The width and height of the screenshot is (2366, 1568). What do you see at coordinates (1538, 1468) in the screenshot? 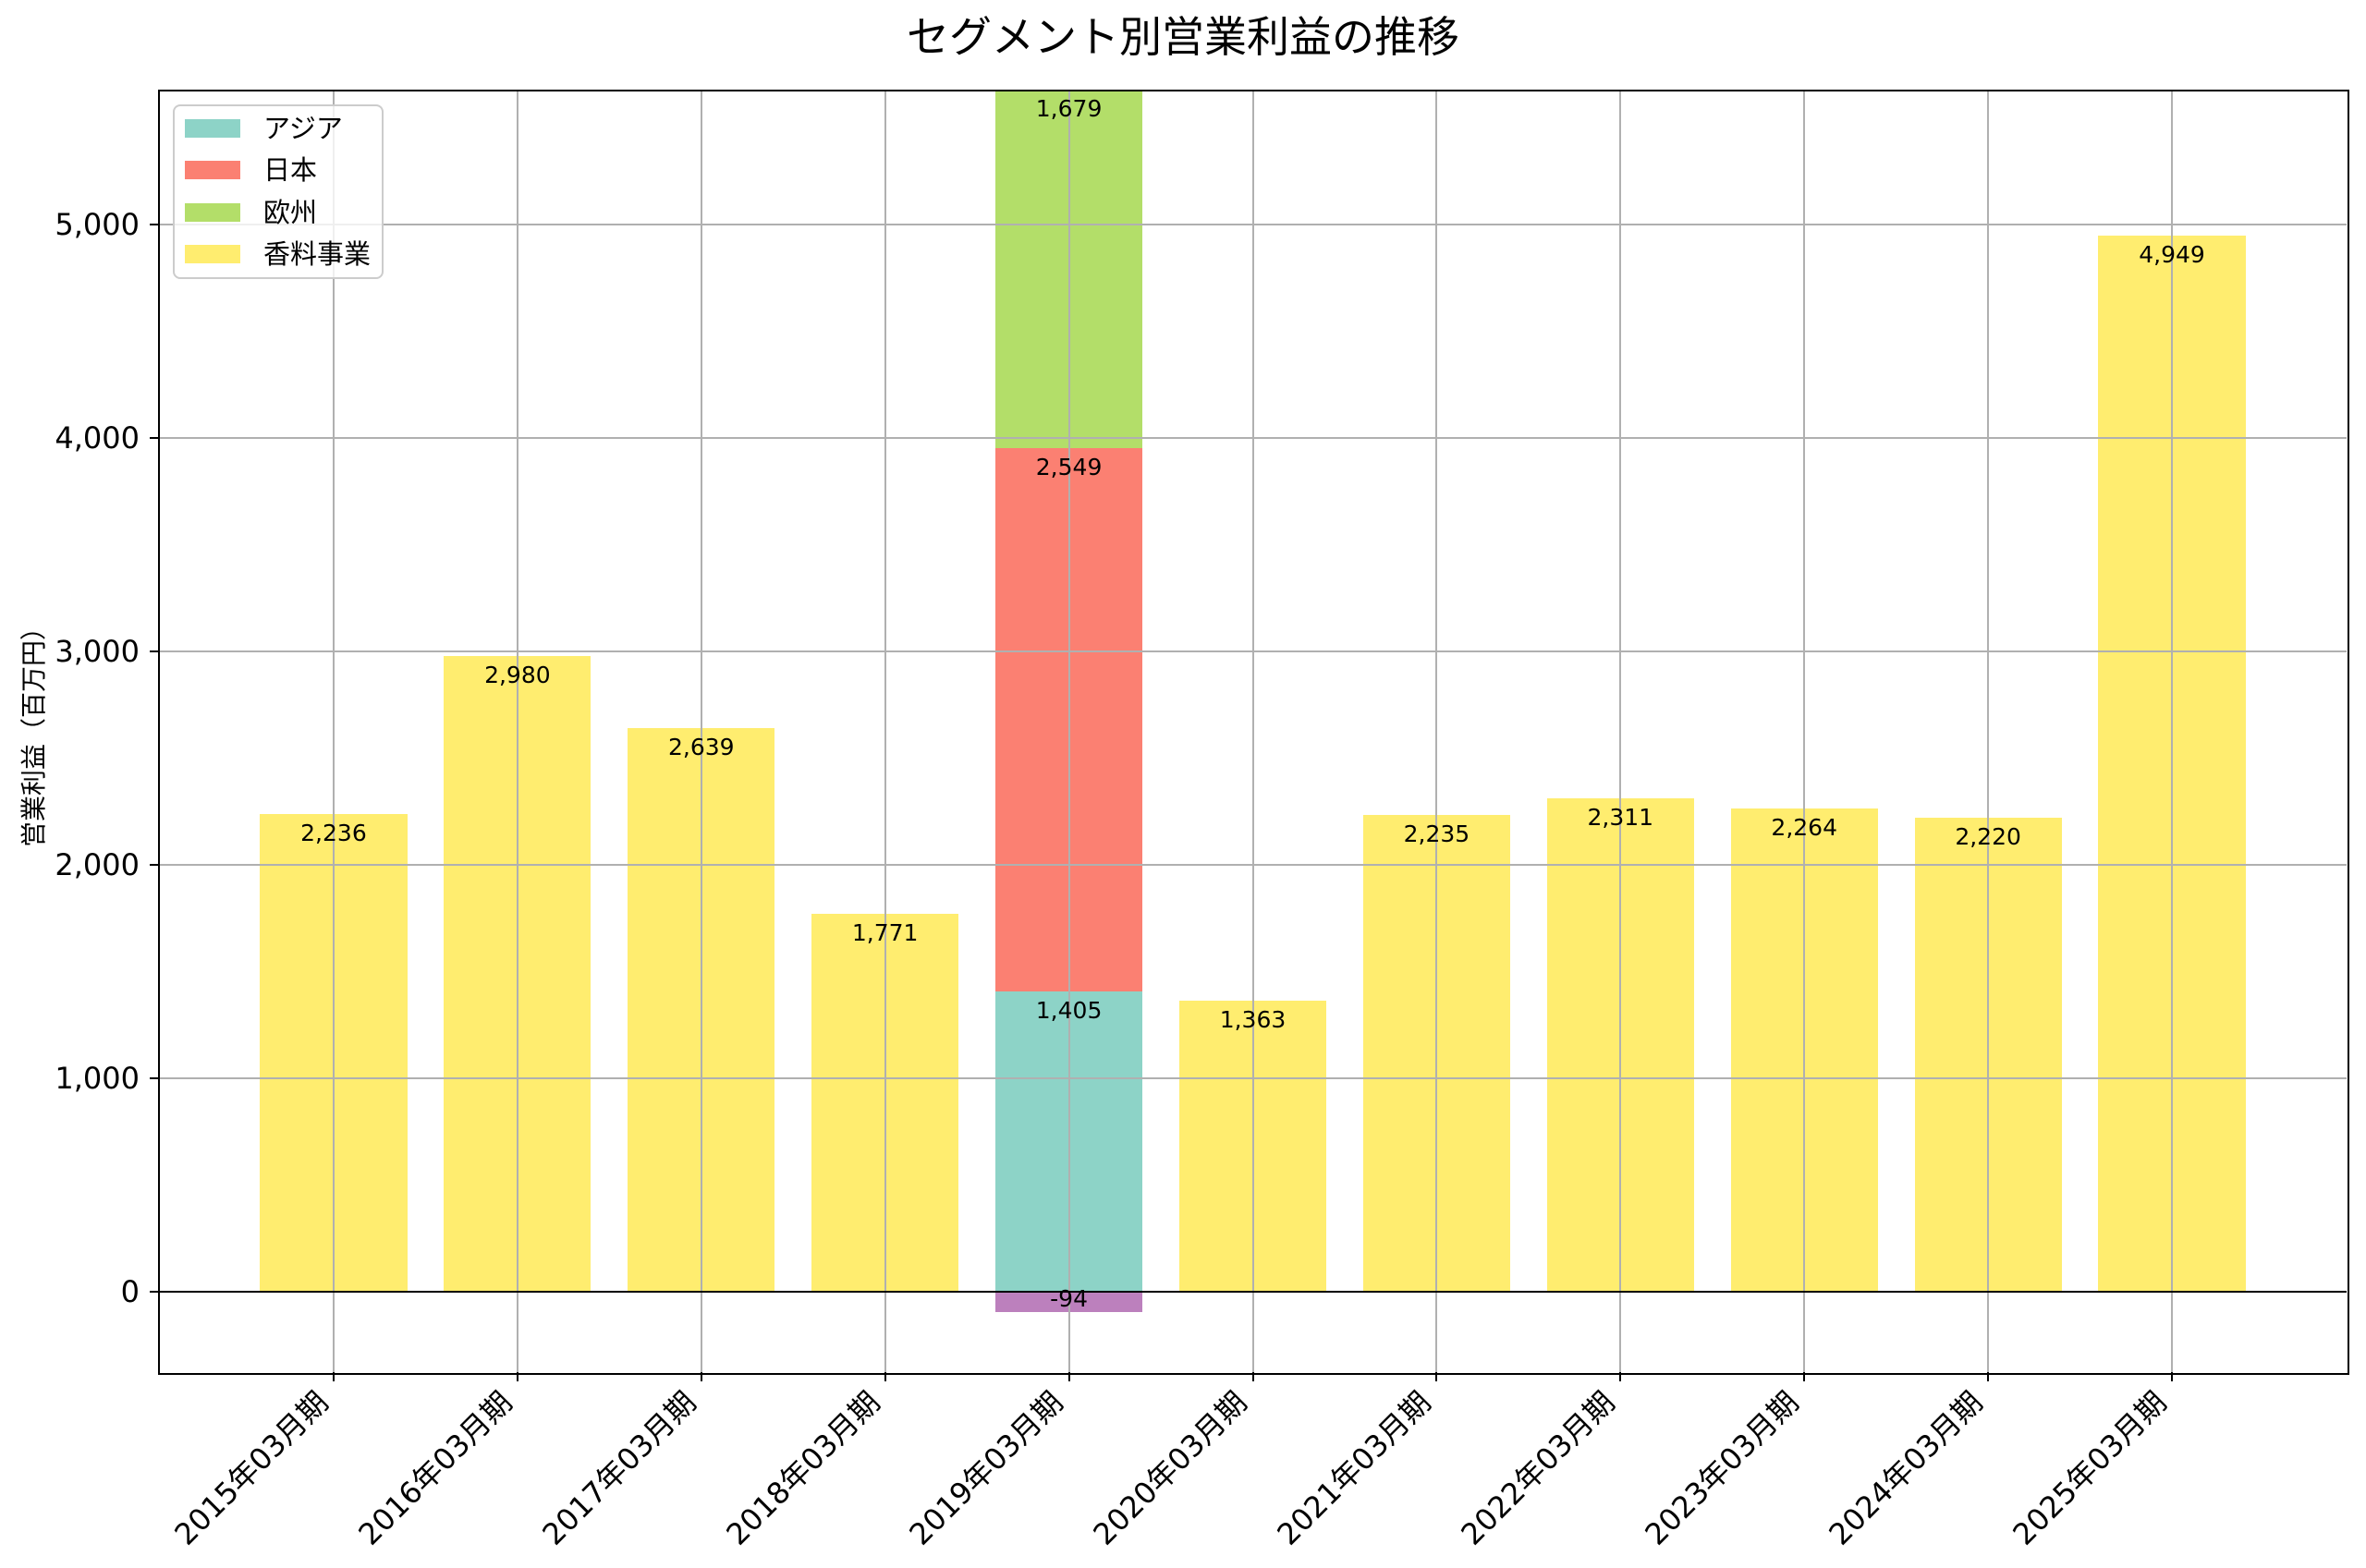
I see `x-tick-label: 2022年03月期` at bounding box center [1538, 1468].